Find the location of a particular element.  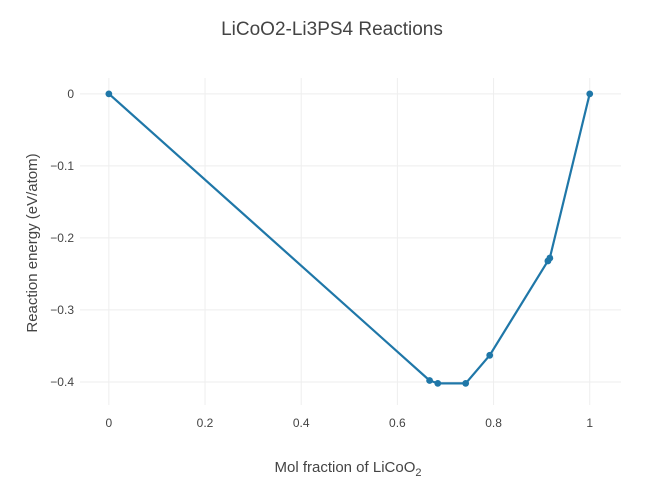

x-tick-label: 0 is located at coordinates (109, 423).